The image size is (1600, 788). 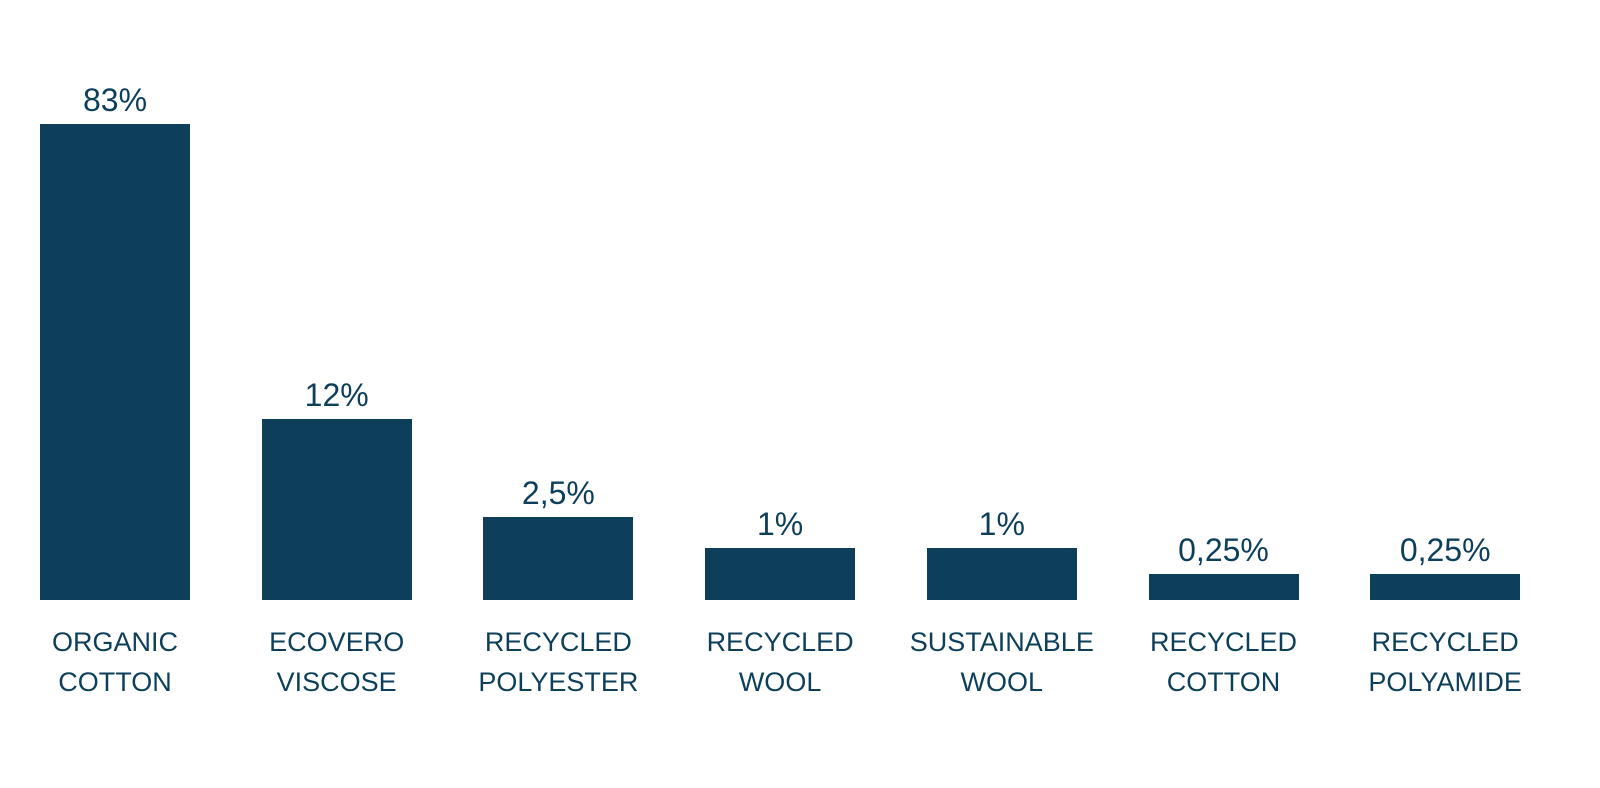 What do you see at coordinates (115, 100) in the screenshot?
I see `value-label: 83%` at bounding box center [115, 100].